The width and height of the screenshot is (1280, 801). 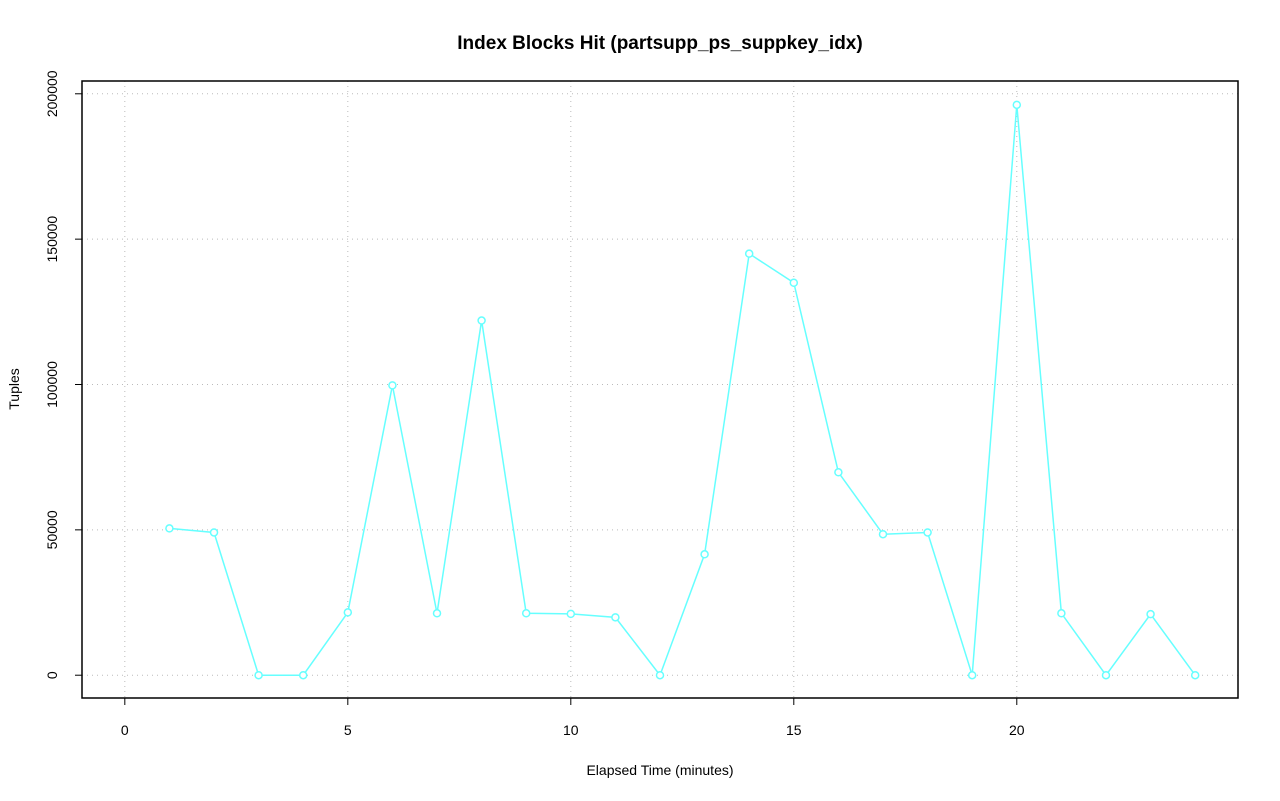 What do you see at coordinates (52, 529) in the screenshot?
I see `y-tick-label: 50000` at bounding box center [52, 529].